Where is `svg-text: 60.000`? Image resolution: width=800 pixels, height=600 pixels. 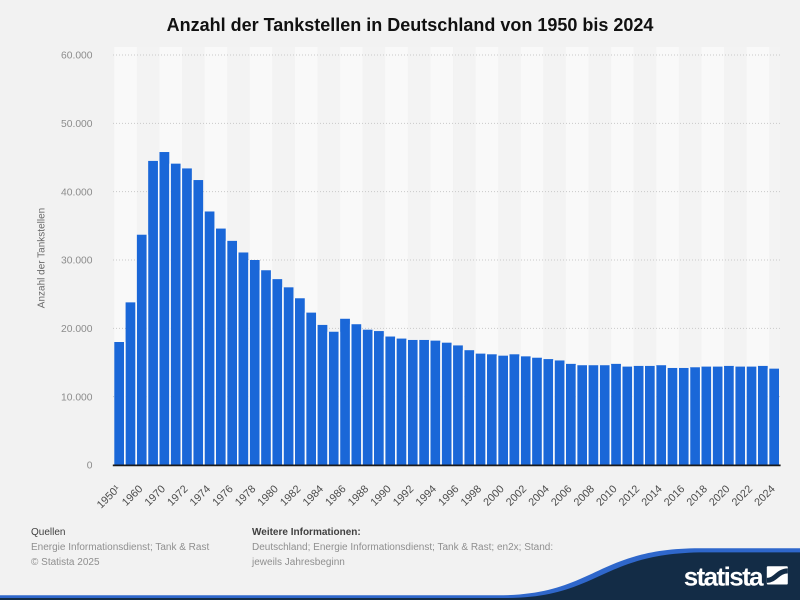 svg-text: 60.000 is located at coordinates (77, 56).